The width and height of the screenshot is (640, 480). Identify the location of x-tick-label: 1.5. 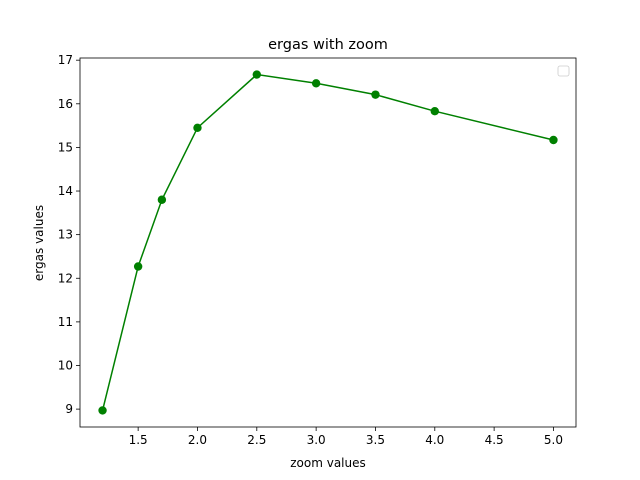
(138, 440).